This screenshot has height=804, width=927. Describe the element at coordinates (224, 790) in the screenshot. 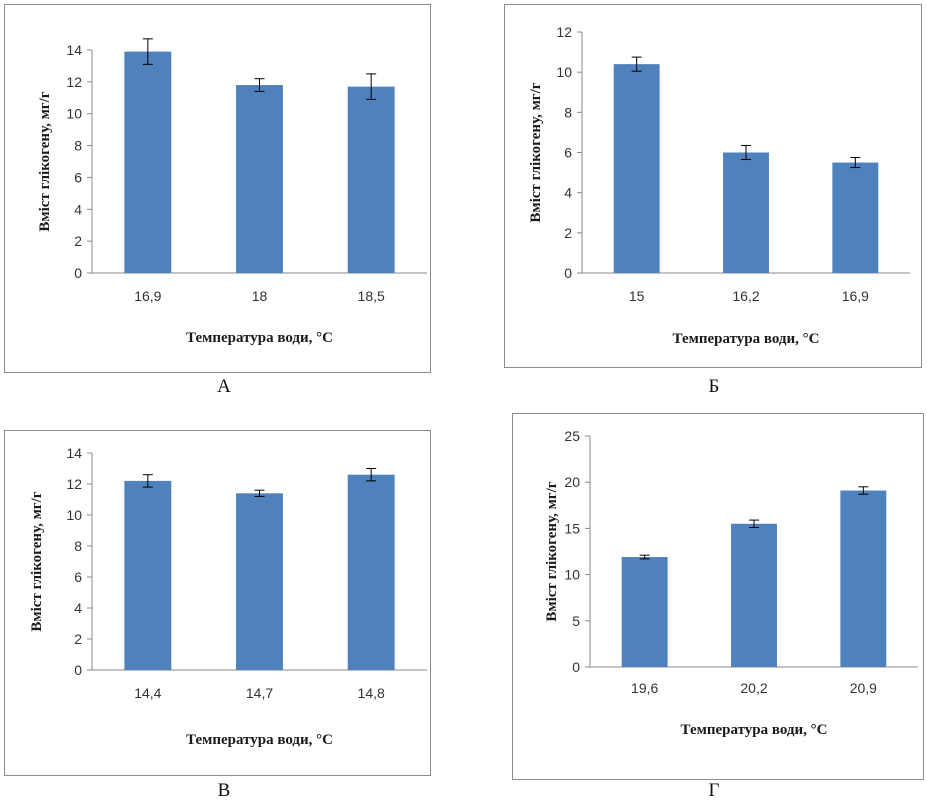

I see `panel-label-v: В` at that location.